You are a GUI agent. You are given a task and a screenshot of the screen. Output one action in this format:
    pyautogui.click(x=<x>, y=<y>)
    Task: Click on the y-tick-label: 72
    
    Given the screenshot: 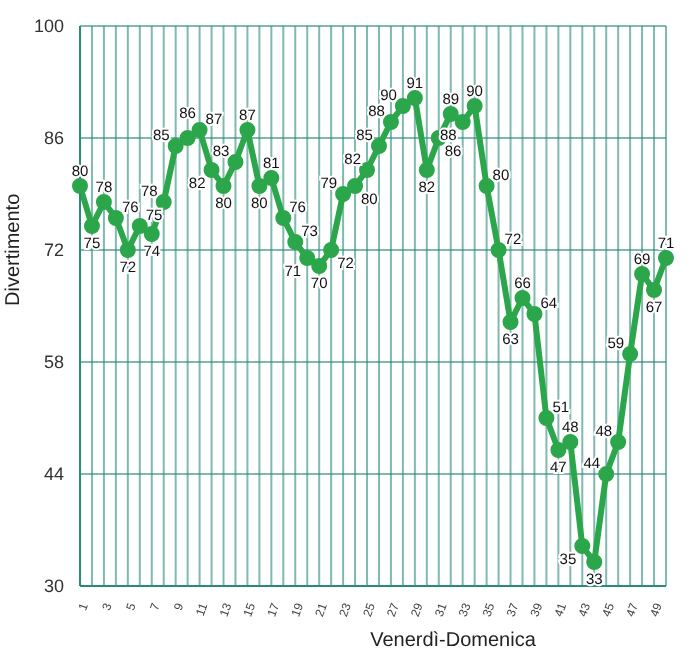 What is the action you would take?
    pyautogui.click(x=53, y=250)
    